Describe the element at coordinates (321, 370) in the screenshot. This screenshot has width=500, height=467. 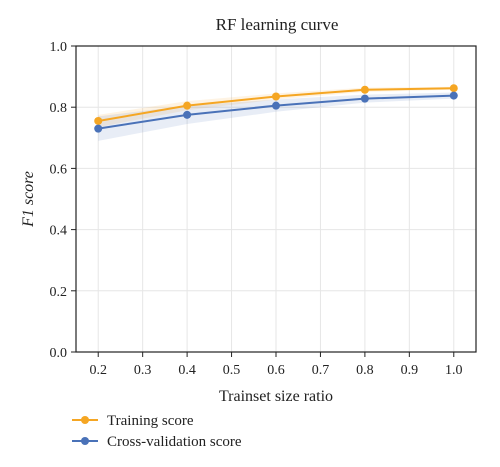
I see `x-tick-label: 0.7` at that location.